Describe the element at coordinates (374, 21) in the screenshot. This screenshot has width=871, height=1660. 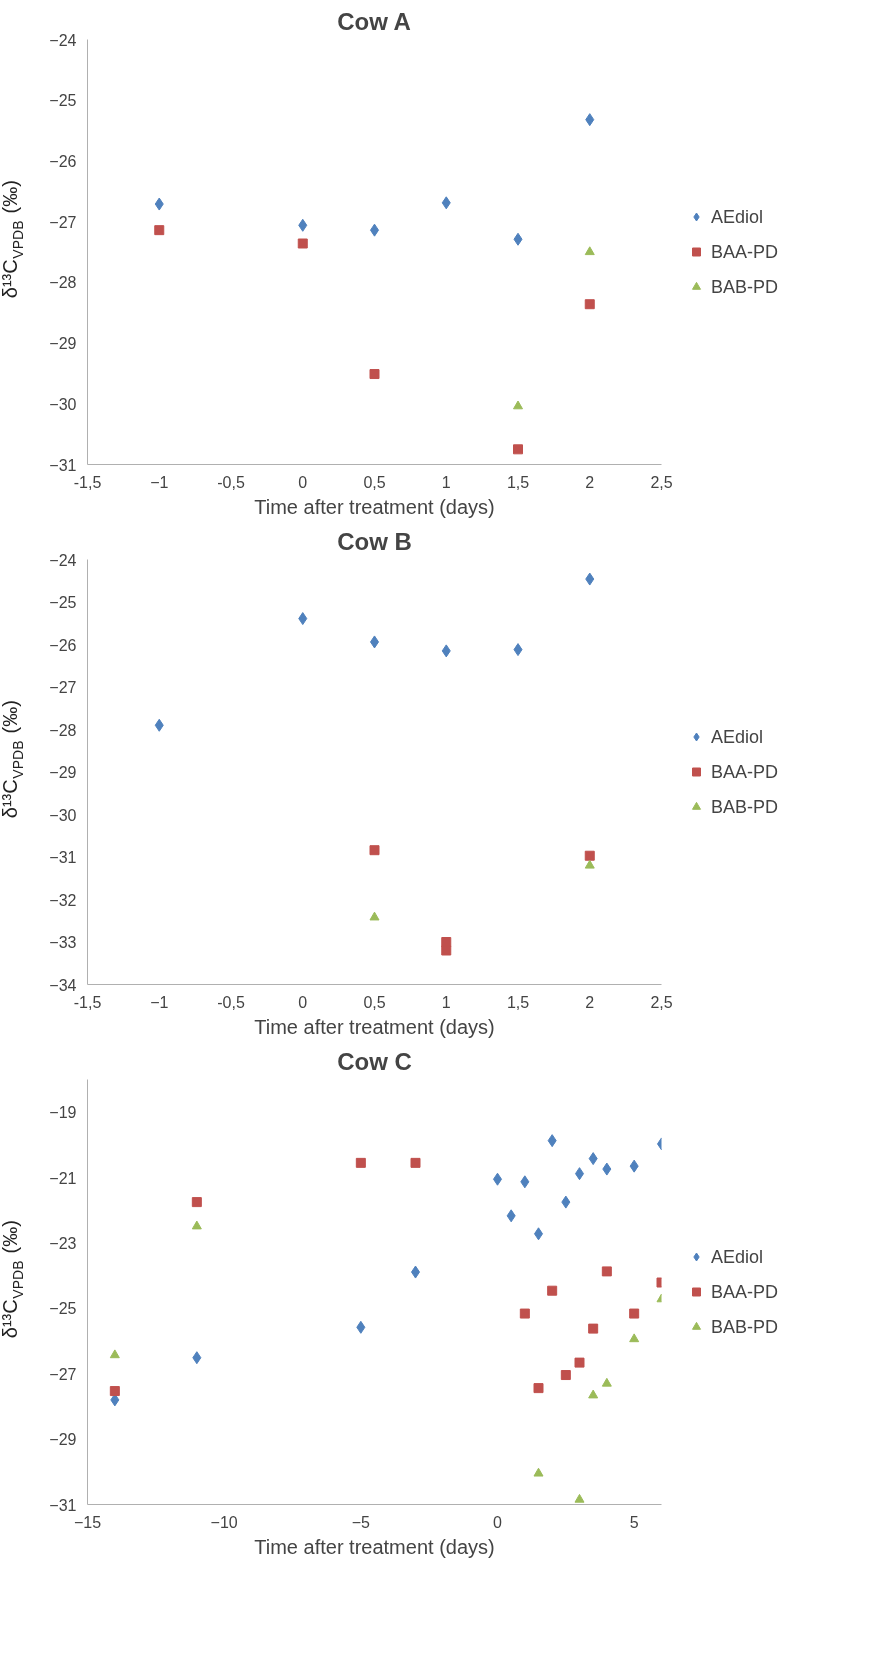
I see `chart-title: Cow A` at that location.